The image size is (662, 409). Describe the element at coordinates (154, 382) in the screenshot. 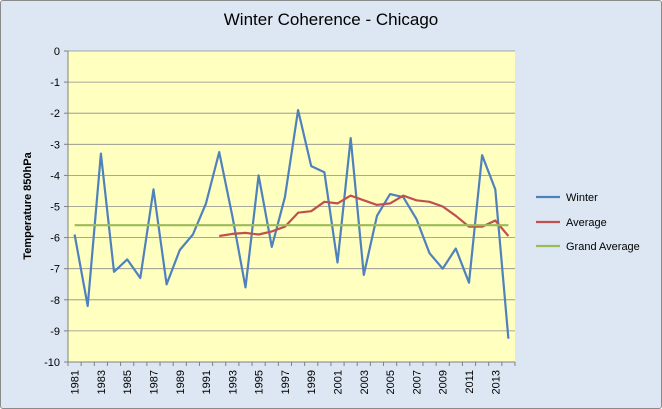

I see `x-tick-label: 1987` at that location.